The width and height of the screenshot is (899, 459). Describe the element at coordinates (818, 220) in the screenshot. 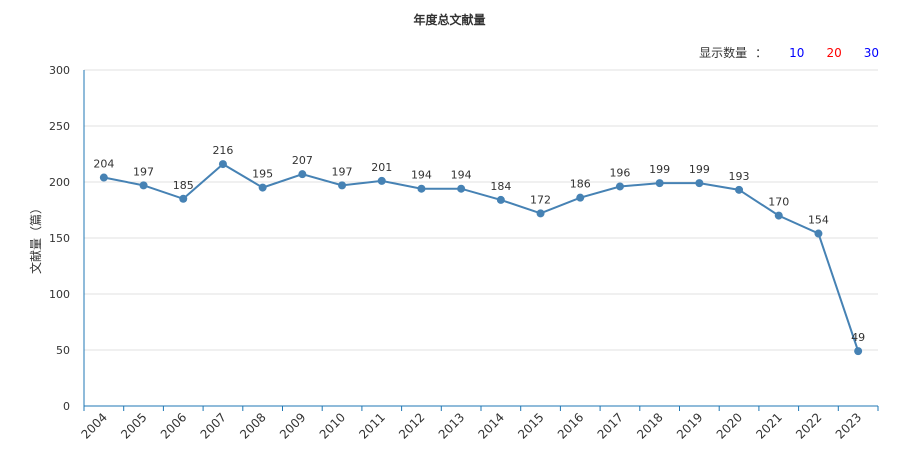

I see `data-label: 154` at that location.